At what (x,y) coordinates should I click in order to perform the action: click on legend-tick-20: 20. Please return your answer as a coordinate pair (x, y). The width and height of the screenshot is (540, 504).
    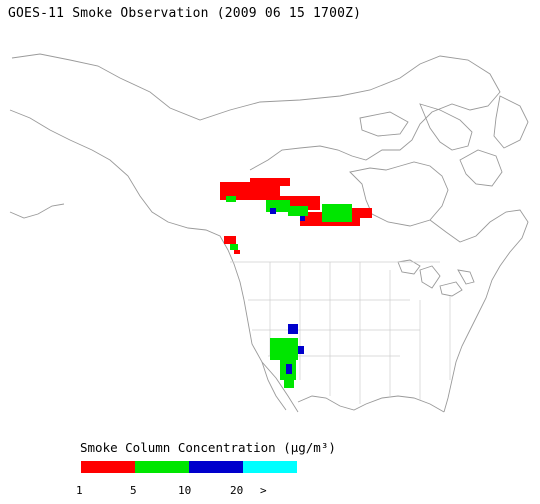
    Looking at the image, I should click on (237, 490).